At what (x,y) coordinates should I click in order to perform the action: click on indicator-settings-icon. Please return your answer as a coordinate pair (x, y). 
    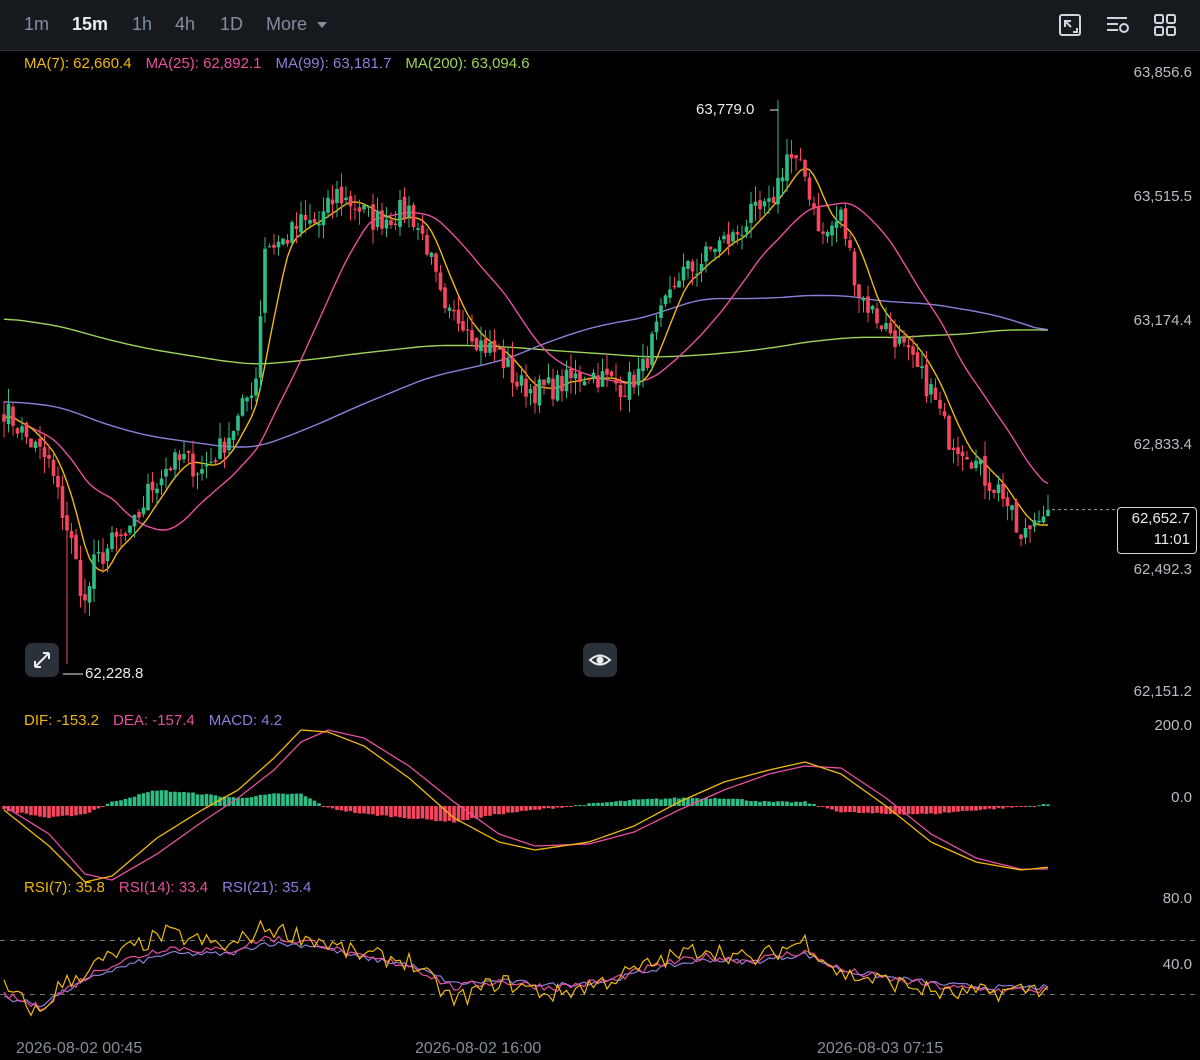
    Looking at the image, I should click on (1118, 25).